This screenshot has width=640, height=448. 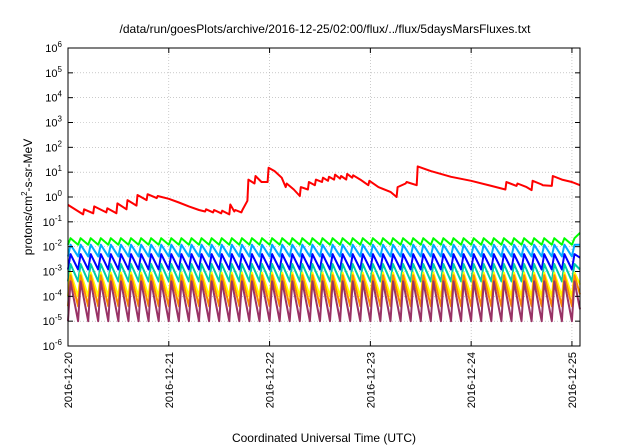 What do you see at coordinates (69, 380) in the screenshot?
I see `x-tick-label: 2016-12-20` at bounding box center [69, 380].